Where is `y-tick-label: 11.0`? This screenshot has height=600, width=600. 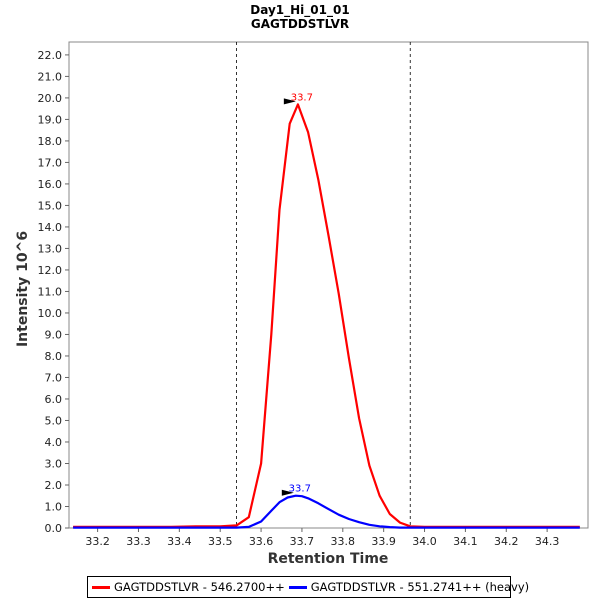 y-tick-label: 11.0 is located at coordinates (50, 291).